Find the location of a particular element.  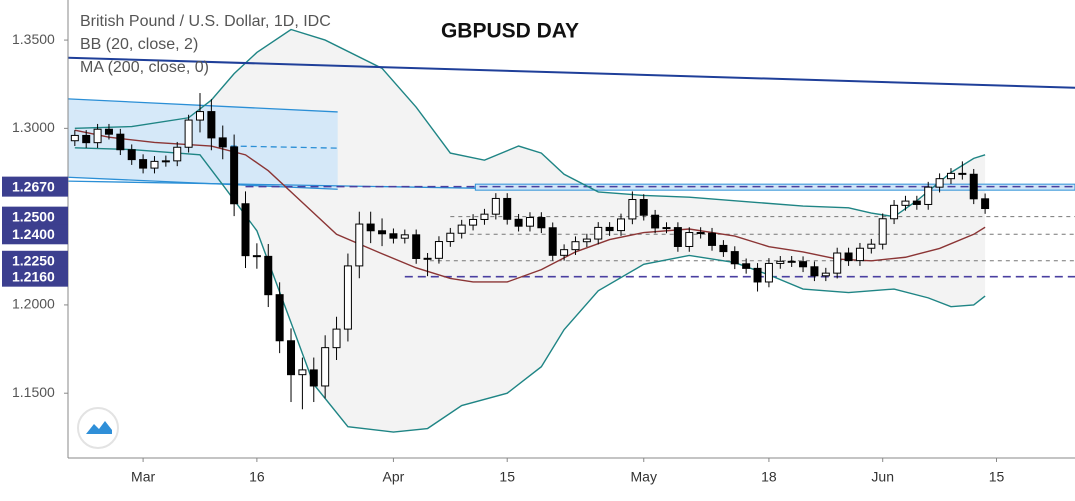

channel-fill is located at coordinates (203, 144).